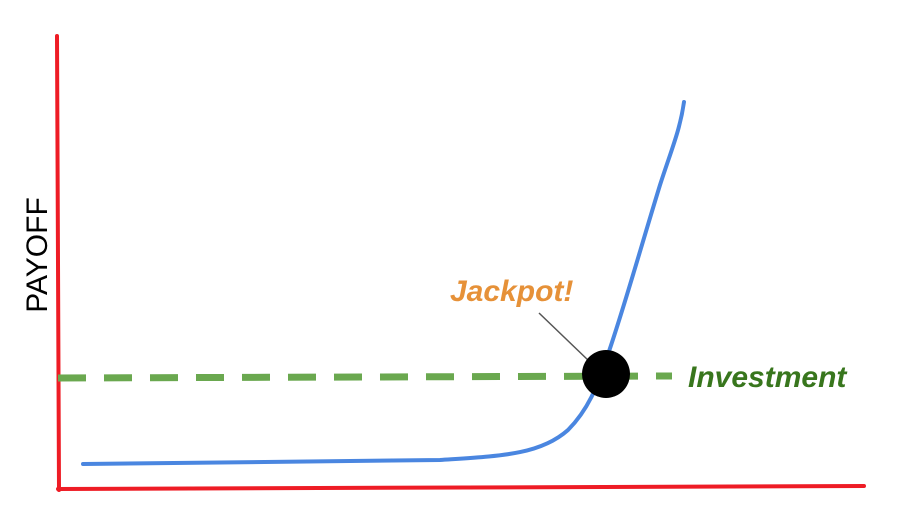  Describe the element at coordinates (564, 337) in the screenshot. I see `jackpot-leader-line` at that location.